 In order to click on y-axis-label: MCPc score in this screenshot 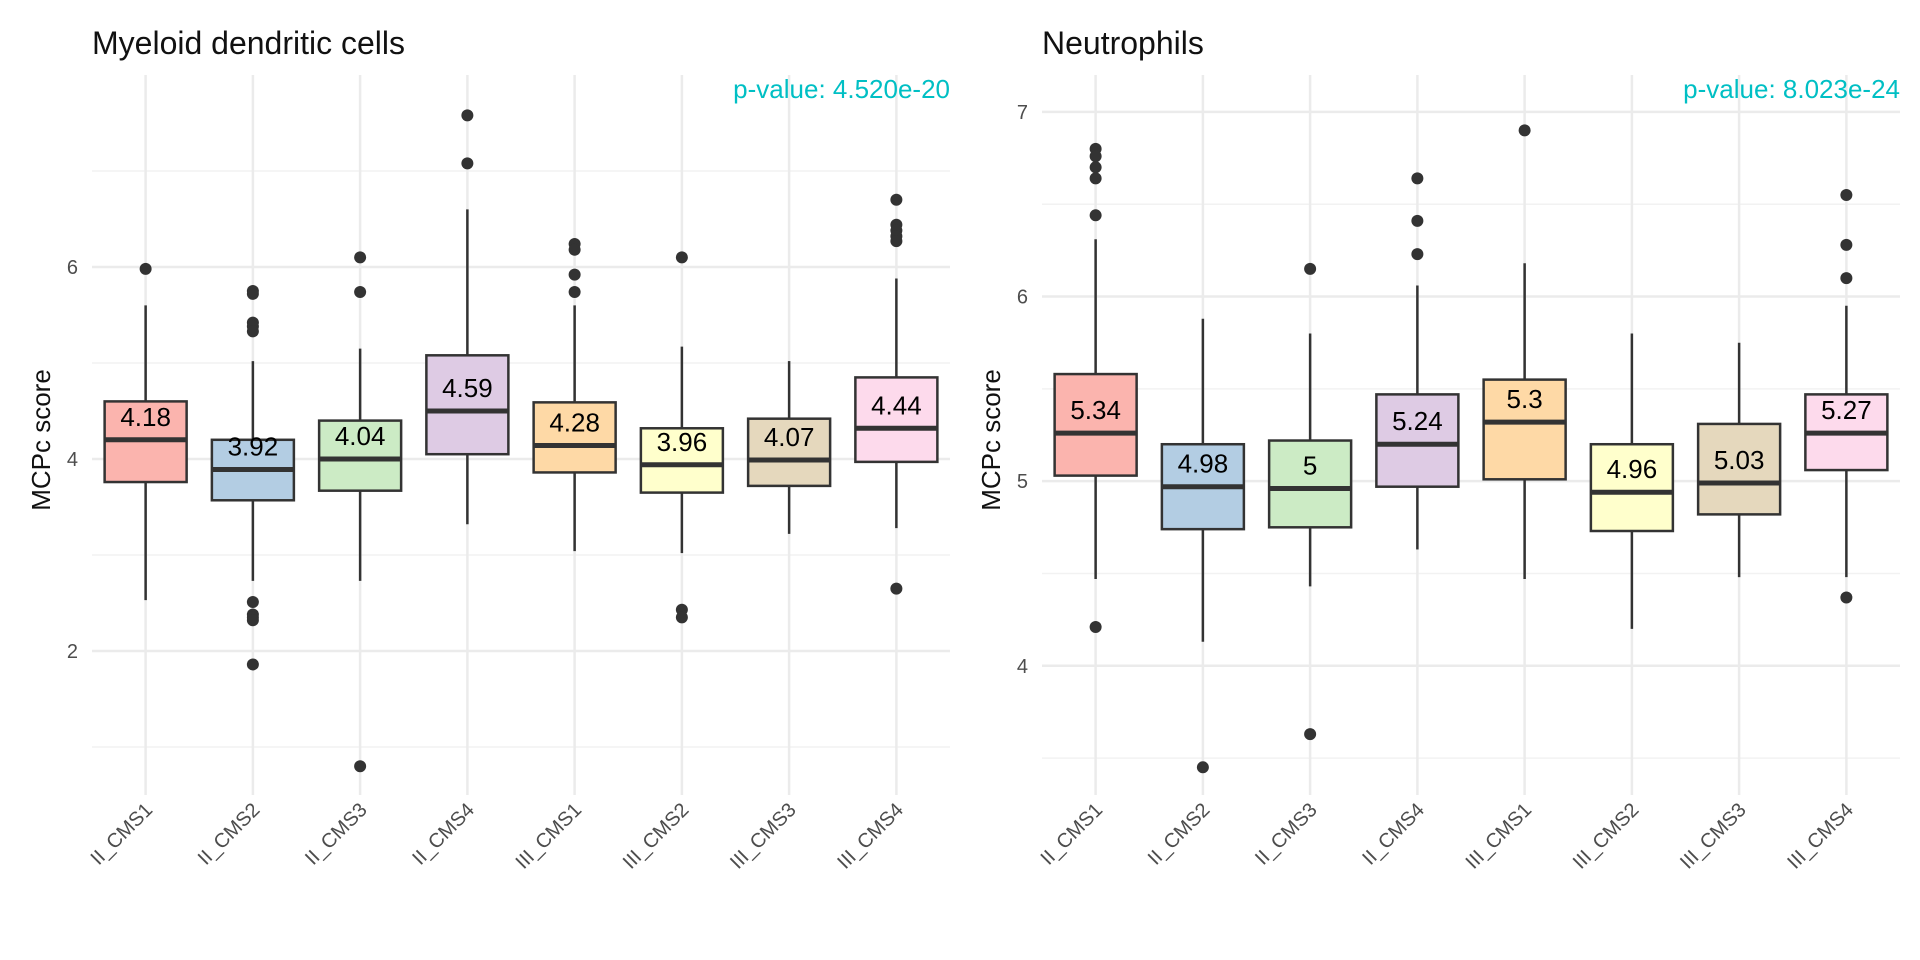, I will do `click(991, 440)`.